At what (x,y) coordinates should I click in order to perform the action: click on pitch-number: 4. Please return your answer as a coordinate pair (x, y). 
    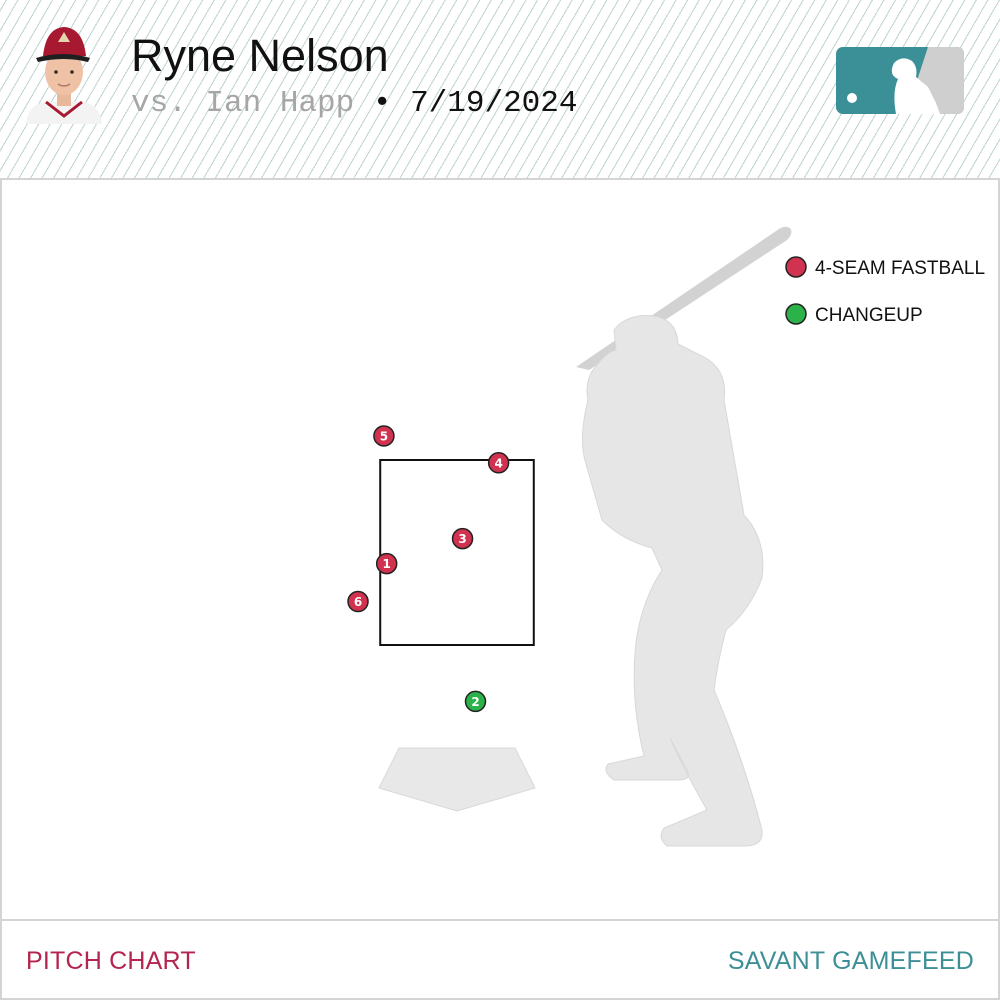
    Looking at the image, I should click on (498, 463).